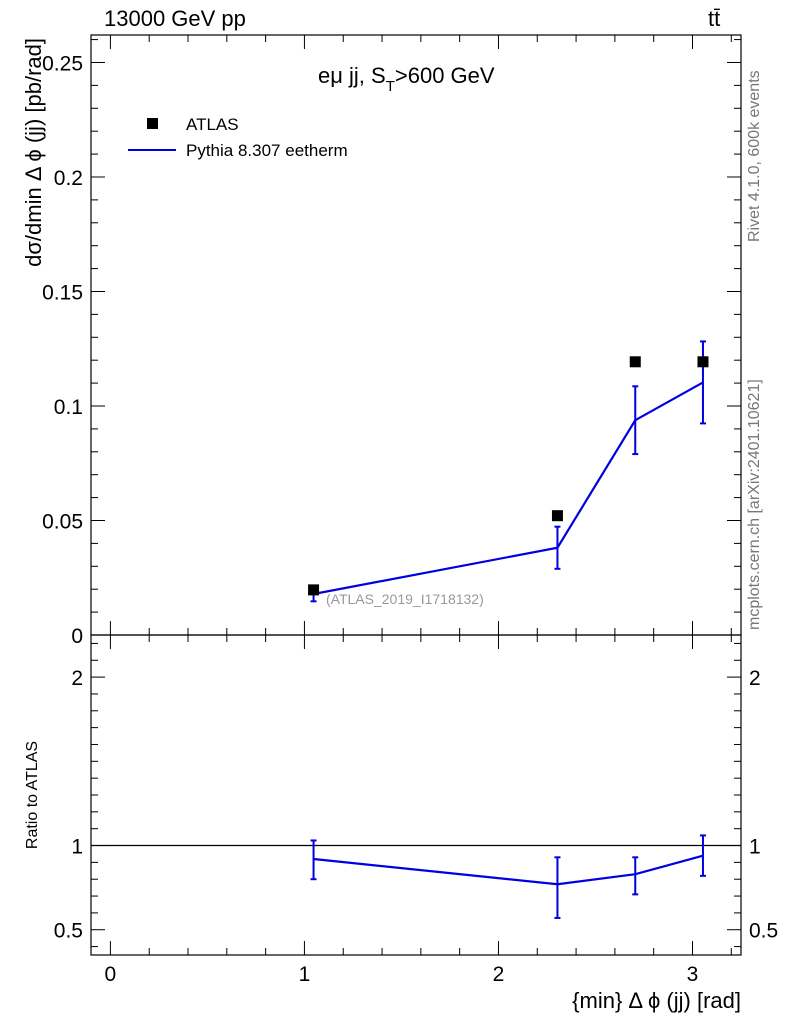 The height and width of the screenshot is (1024, 786). I want to click on ratio-ytick-label-left: 0.5, so click(68, 931).